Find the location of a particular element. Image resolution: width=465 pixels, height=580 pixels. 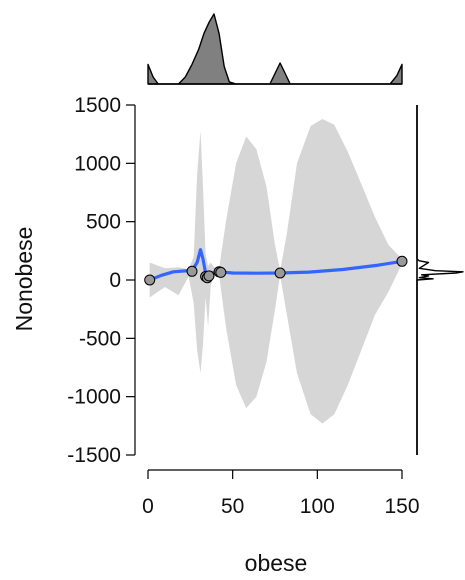

x-tick-label: 100 is located at coordinates (317, 506).